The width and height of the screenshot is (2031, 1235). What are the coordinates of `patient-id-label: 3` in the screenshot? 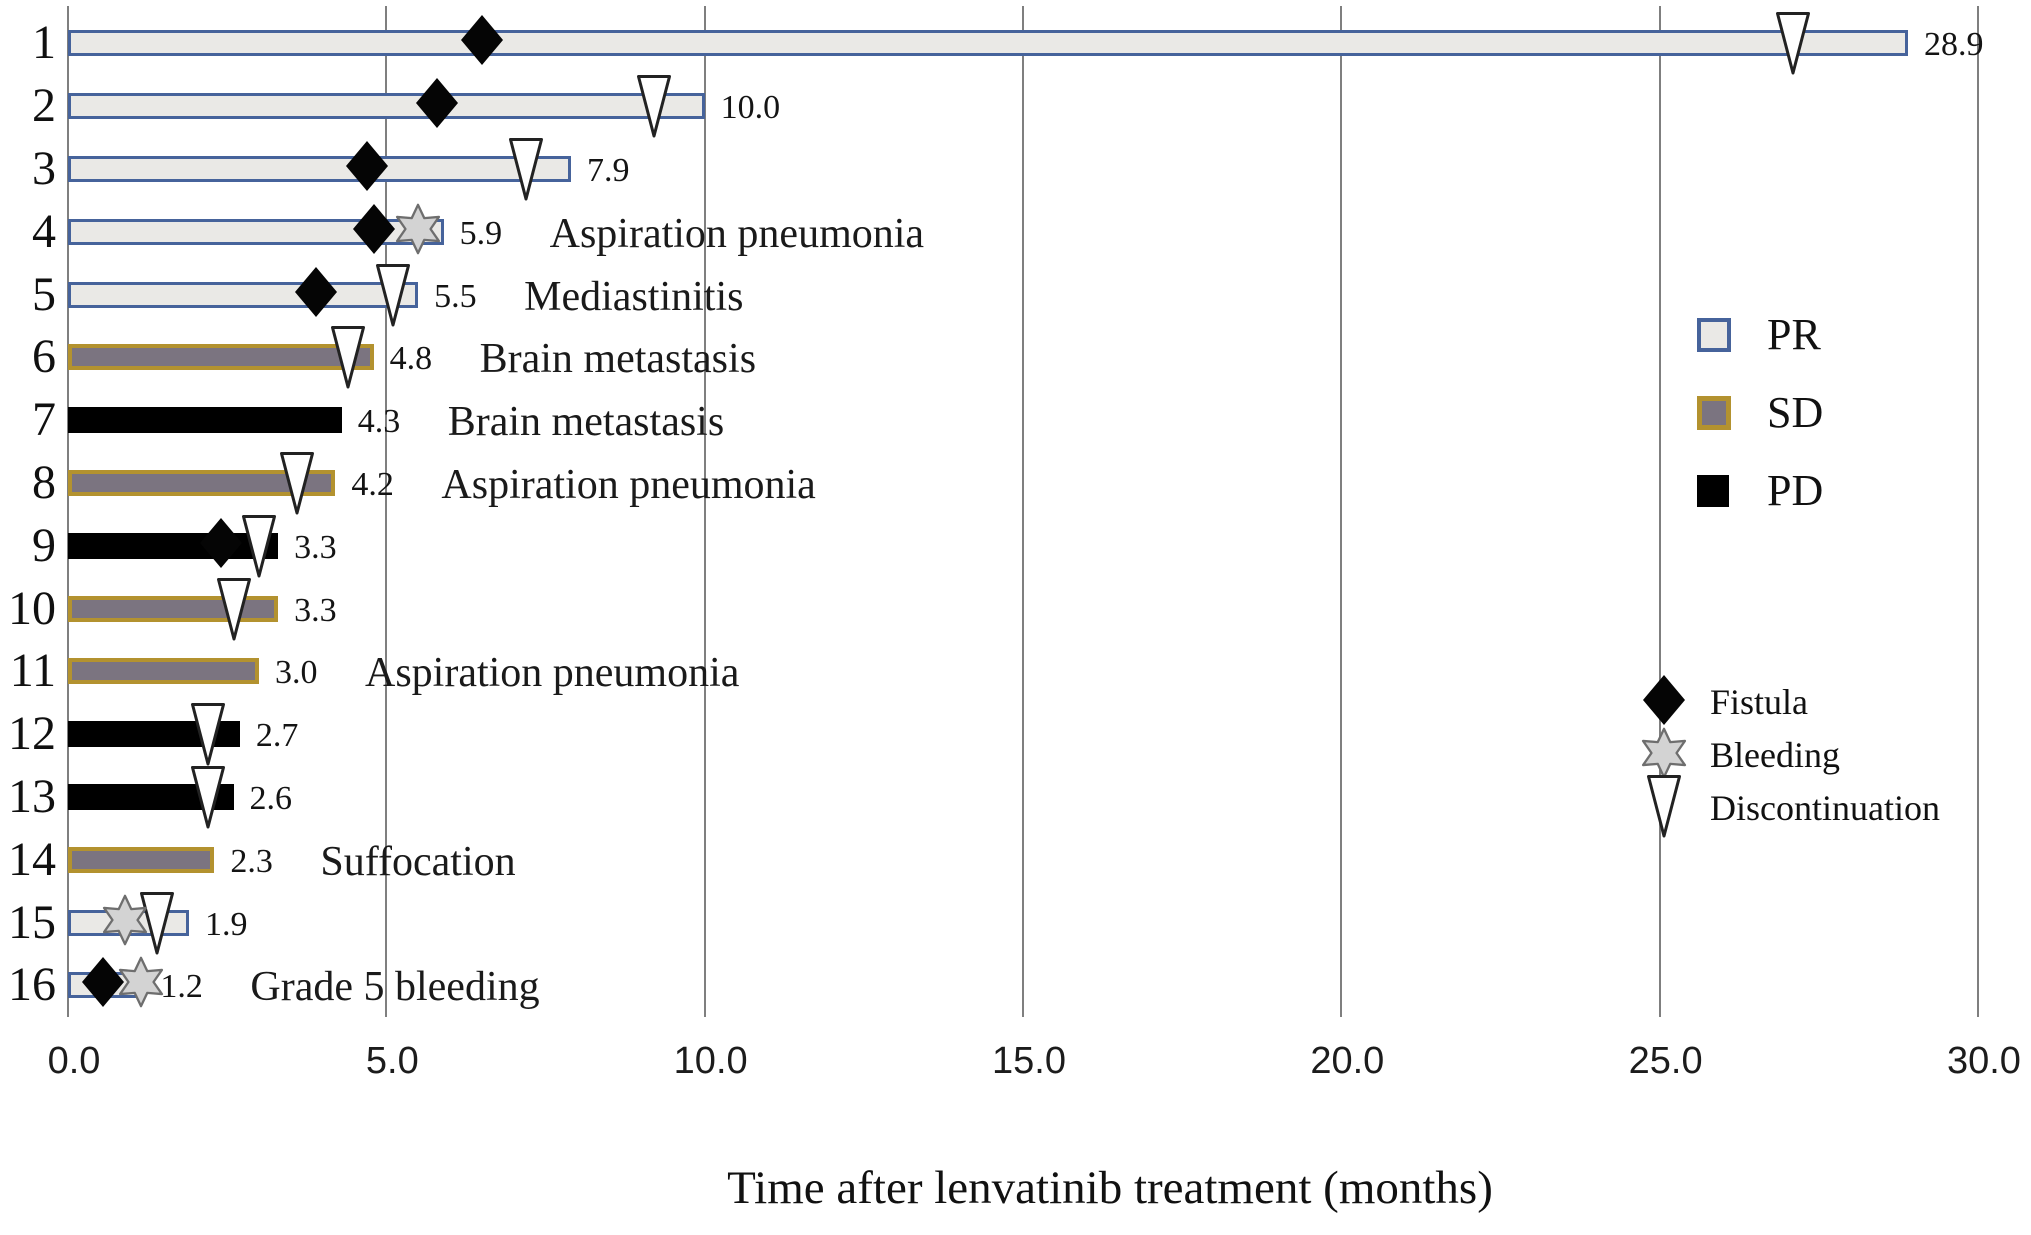 It's located at (44, 168).